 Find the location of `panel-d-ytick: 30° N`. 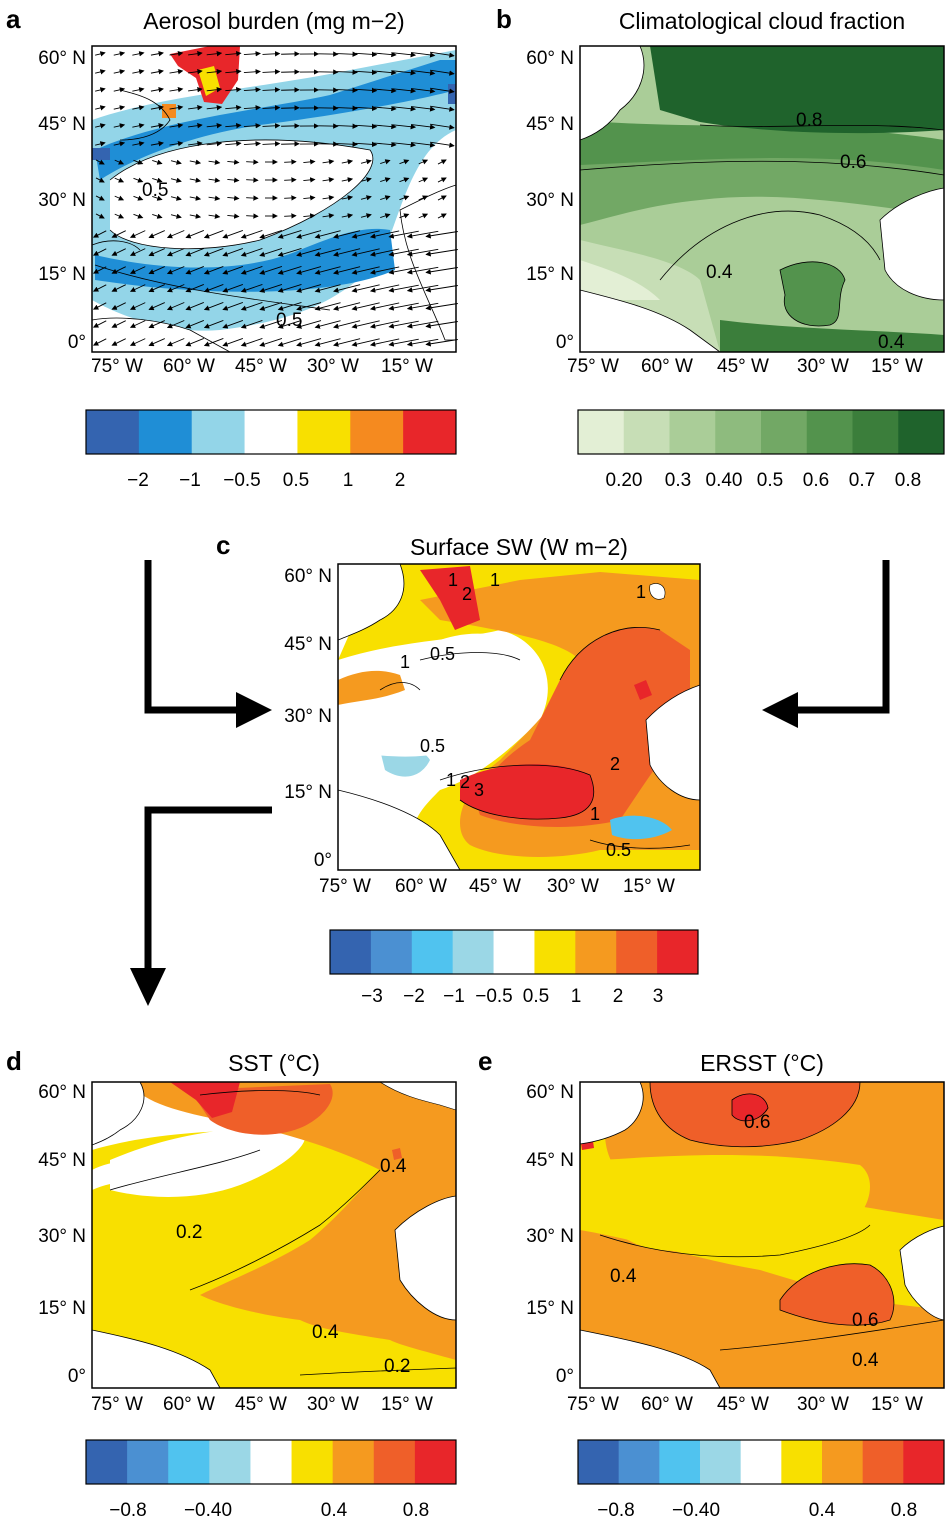

panel-d-ytick: 30° N is located at coordinates (47, 1237).